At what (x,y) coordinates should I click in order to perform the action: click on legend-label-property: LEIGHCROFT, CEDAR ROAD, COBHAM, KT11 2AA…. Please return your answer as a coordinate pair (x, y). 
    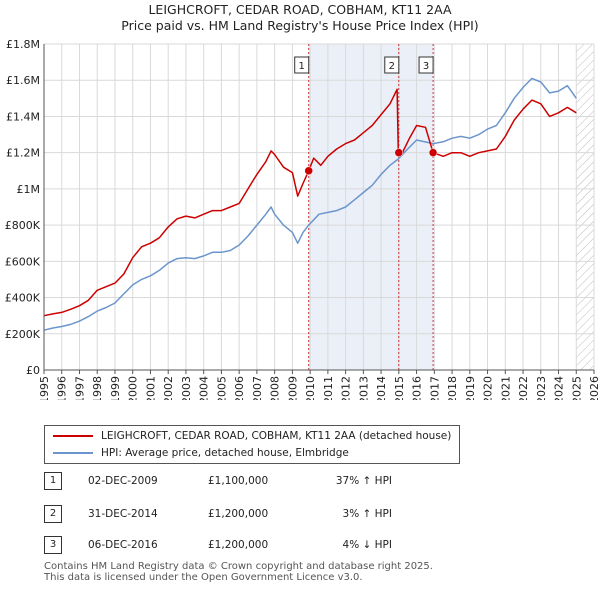
    Looking at the image, I should click on (276, 436).